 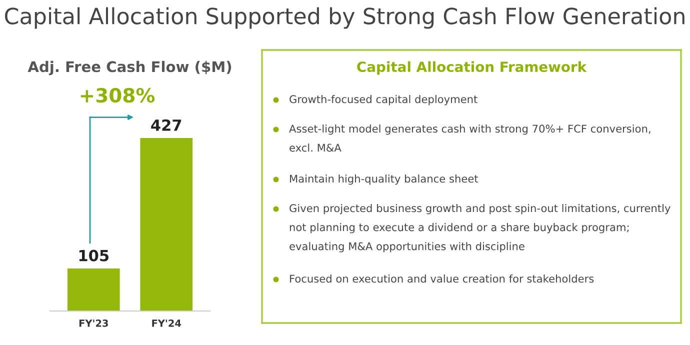 I want to click on text: +308%, so click(x=117, y=95).